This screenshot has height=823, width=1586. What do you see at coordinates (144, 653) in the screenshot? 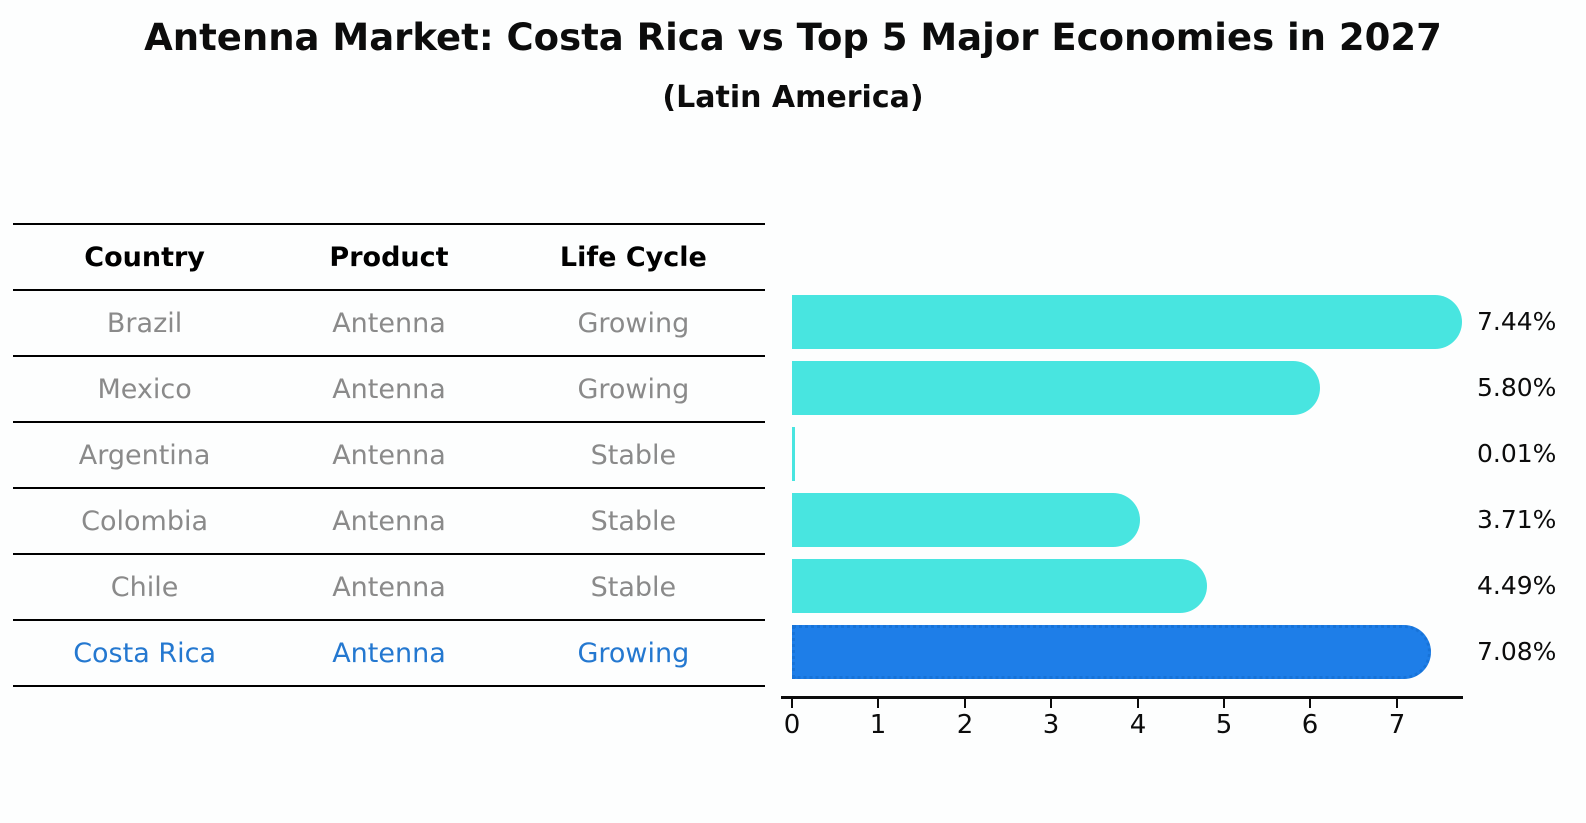
I see `country-cell: Costa Rica` at bounding box center [144, 653].